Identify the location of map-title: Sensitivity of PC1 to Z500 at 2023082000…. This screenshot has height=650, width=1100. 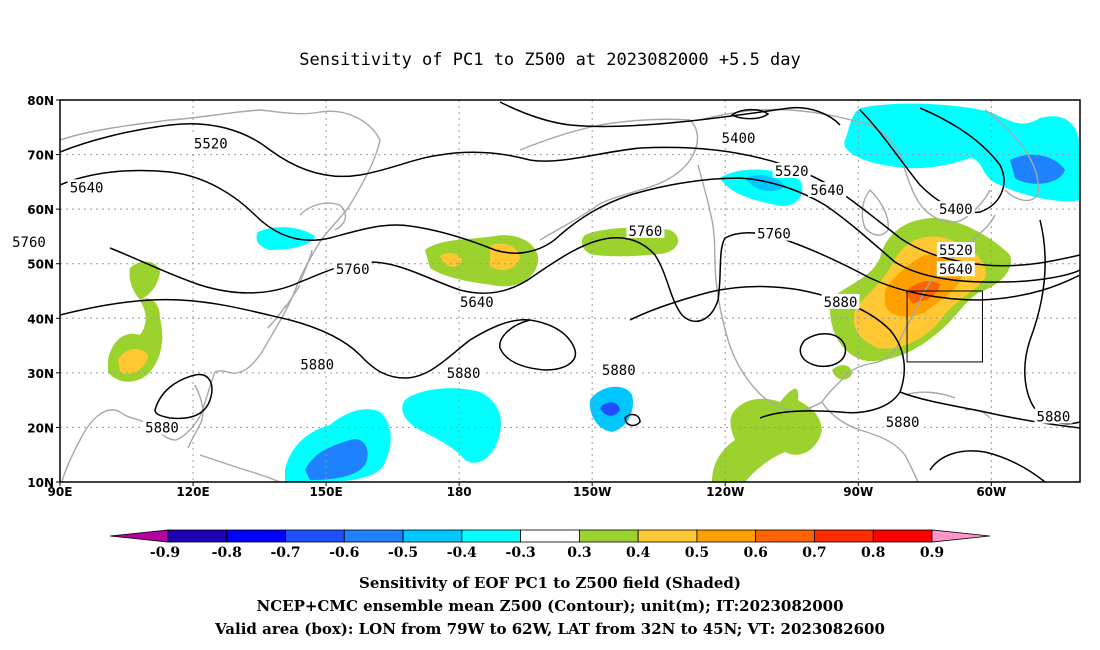
(550, 60).